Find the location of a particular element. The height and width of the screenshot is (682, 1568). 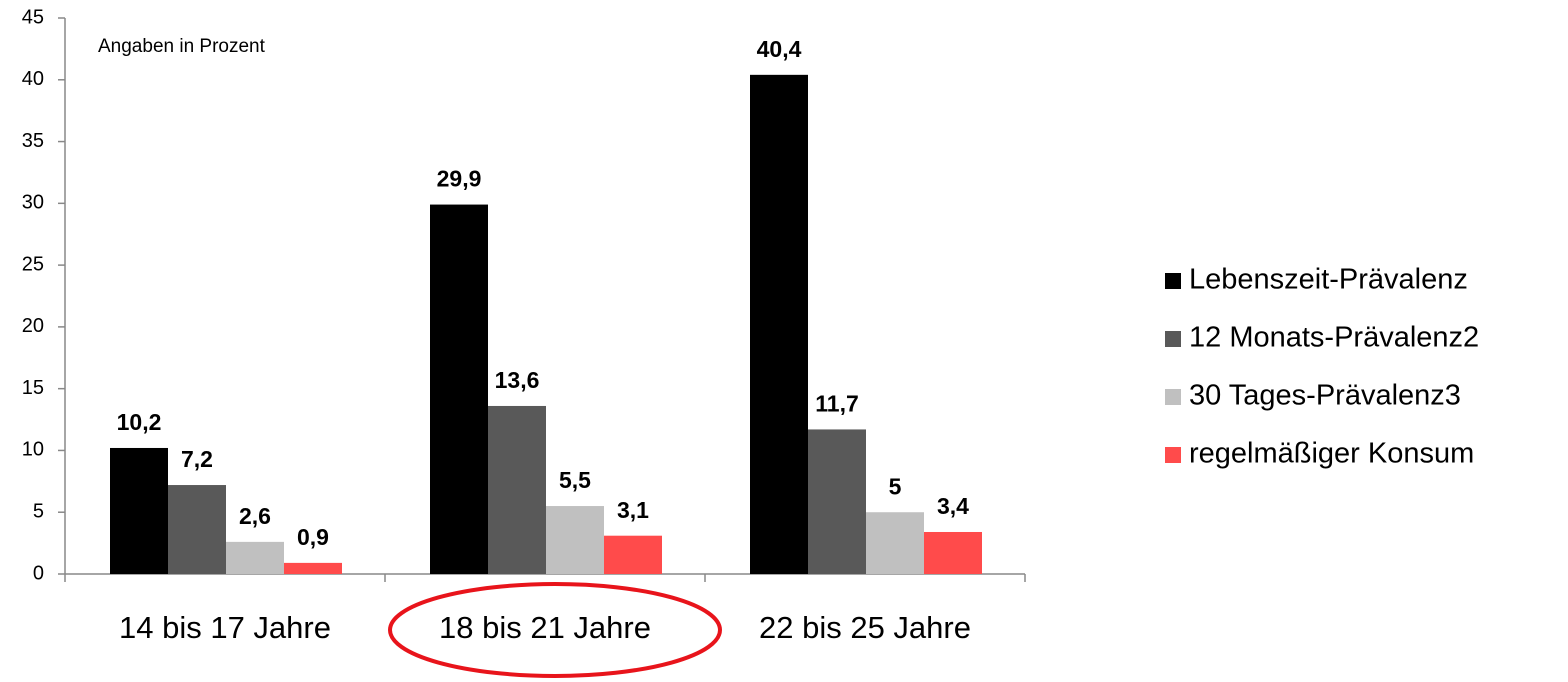

data-label: 0,9 is located at coordinates (313, 537).